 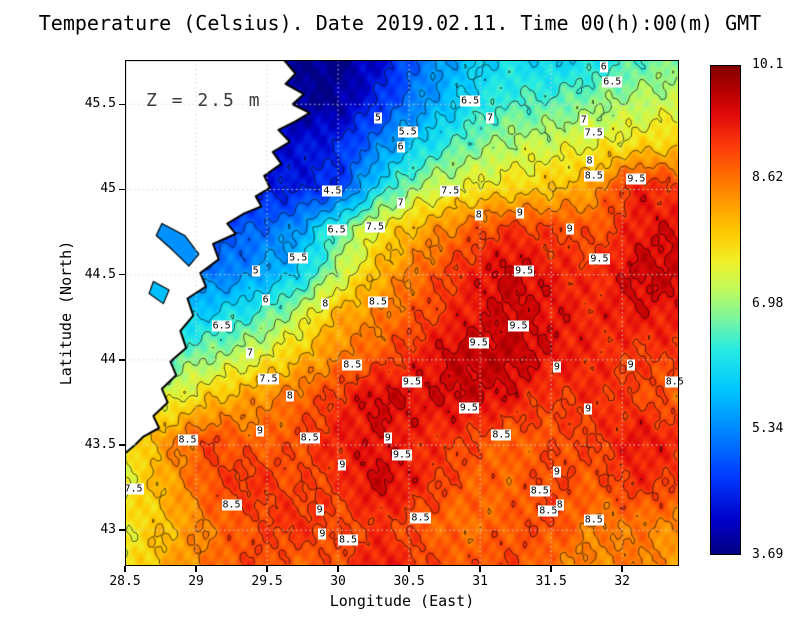 I want to click on y-tick-label: 45.5, so click(x=100, y=104).